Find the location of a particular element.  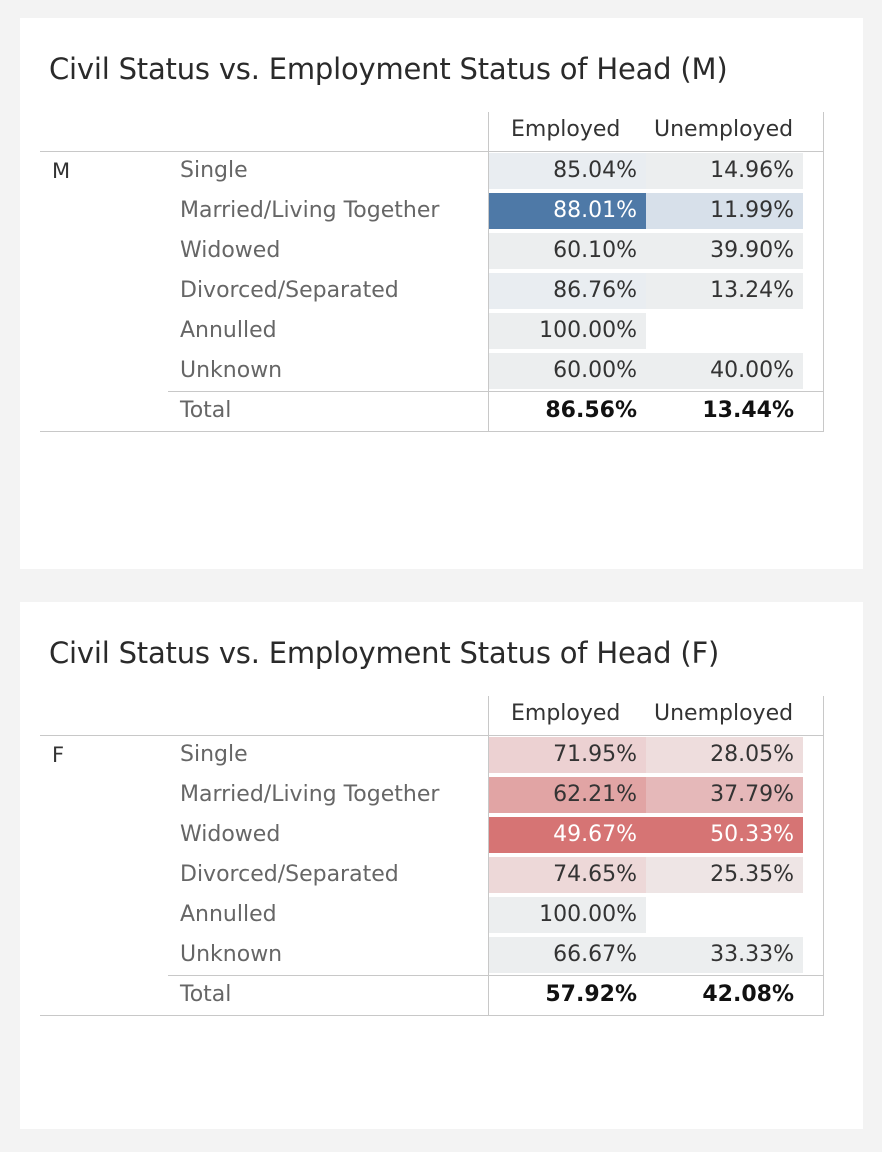

cell-employed: 62.21% is located at coordinates (567, 795).